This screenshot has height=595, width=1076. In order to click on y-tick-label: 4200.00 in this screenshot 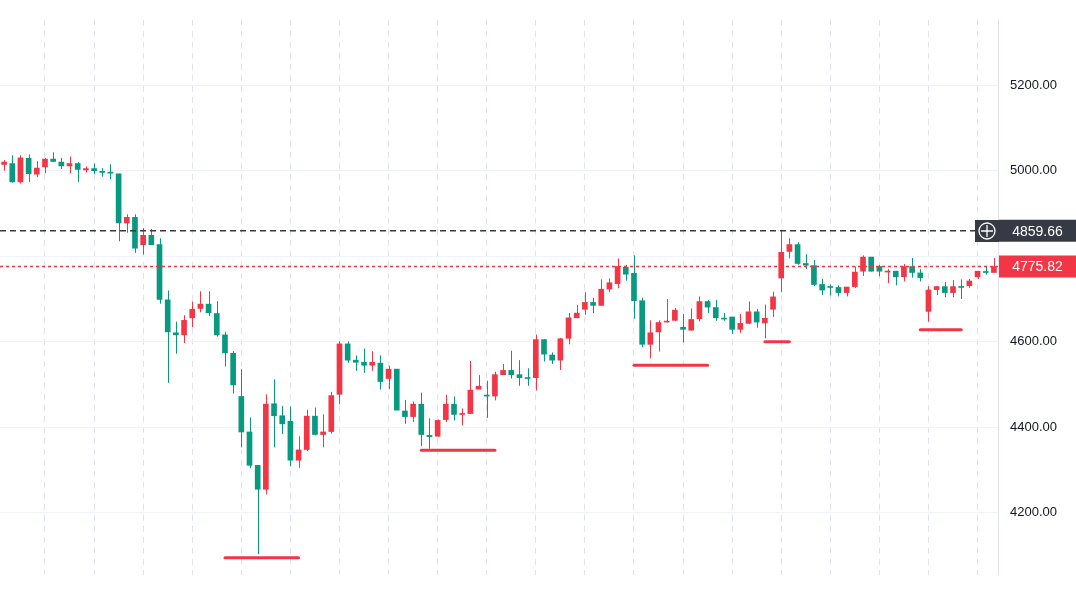, I will do `click(1033, 512)`.